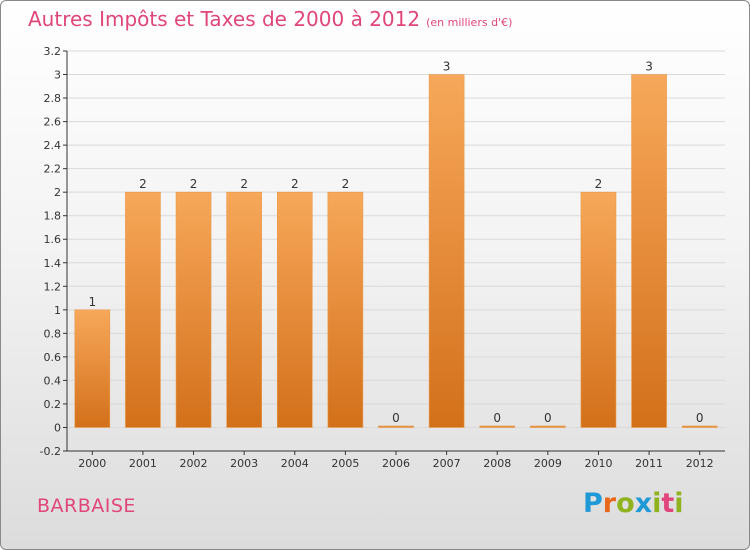 The width and height of the screenshot is (750, 550). What do you see at coordinates (469, 22) in the screenshot?
I see `subtitle-text: (en milliers d'€)` at bounding box center [469, 22].